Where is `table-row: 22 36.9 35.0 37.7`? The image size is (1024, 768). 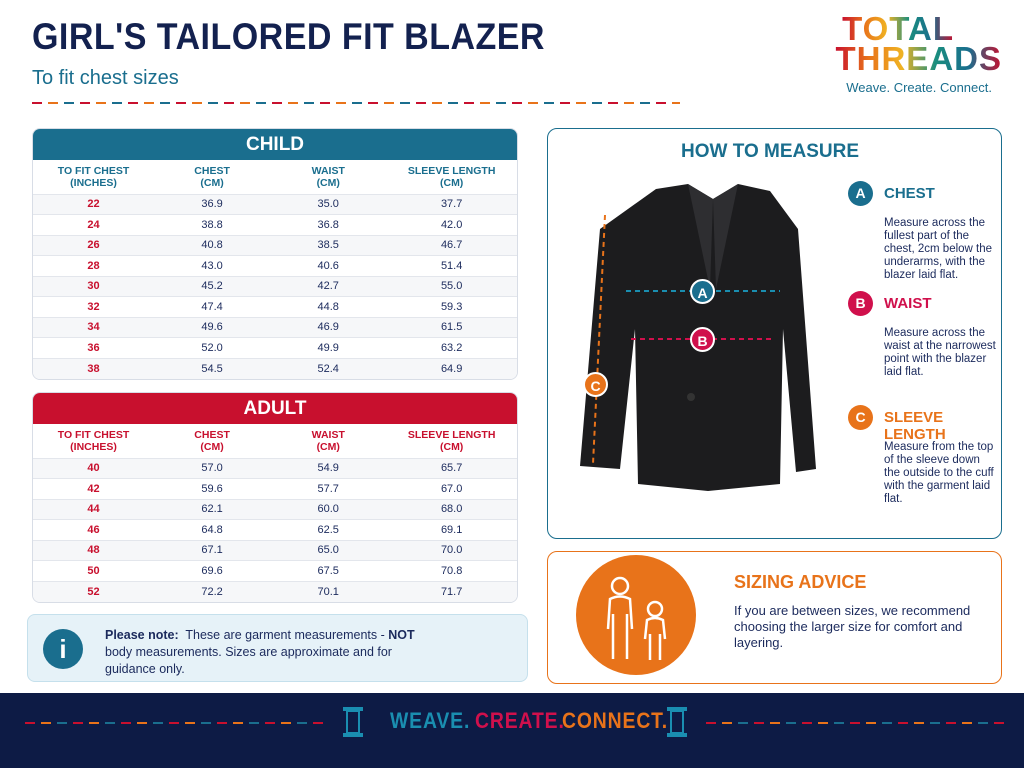 table-row: 22 36.9 35.0 37.7 is located at coordinates (275, 204).